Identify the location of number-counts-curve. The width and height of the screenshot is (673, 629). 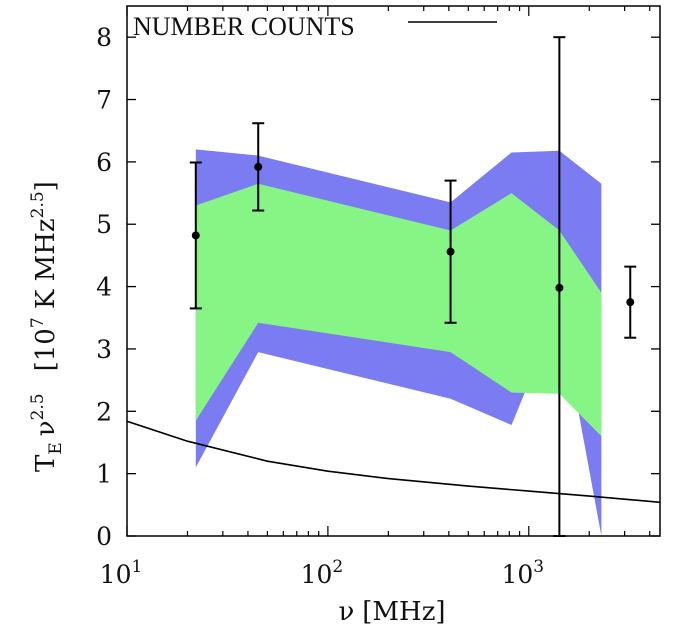
(393, 462).